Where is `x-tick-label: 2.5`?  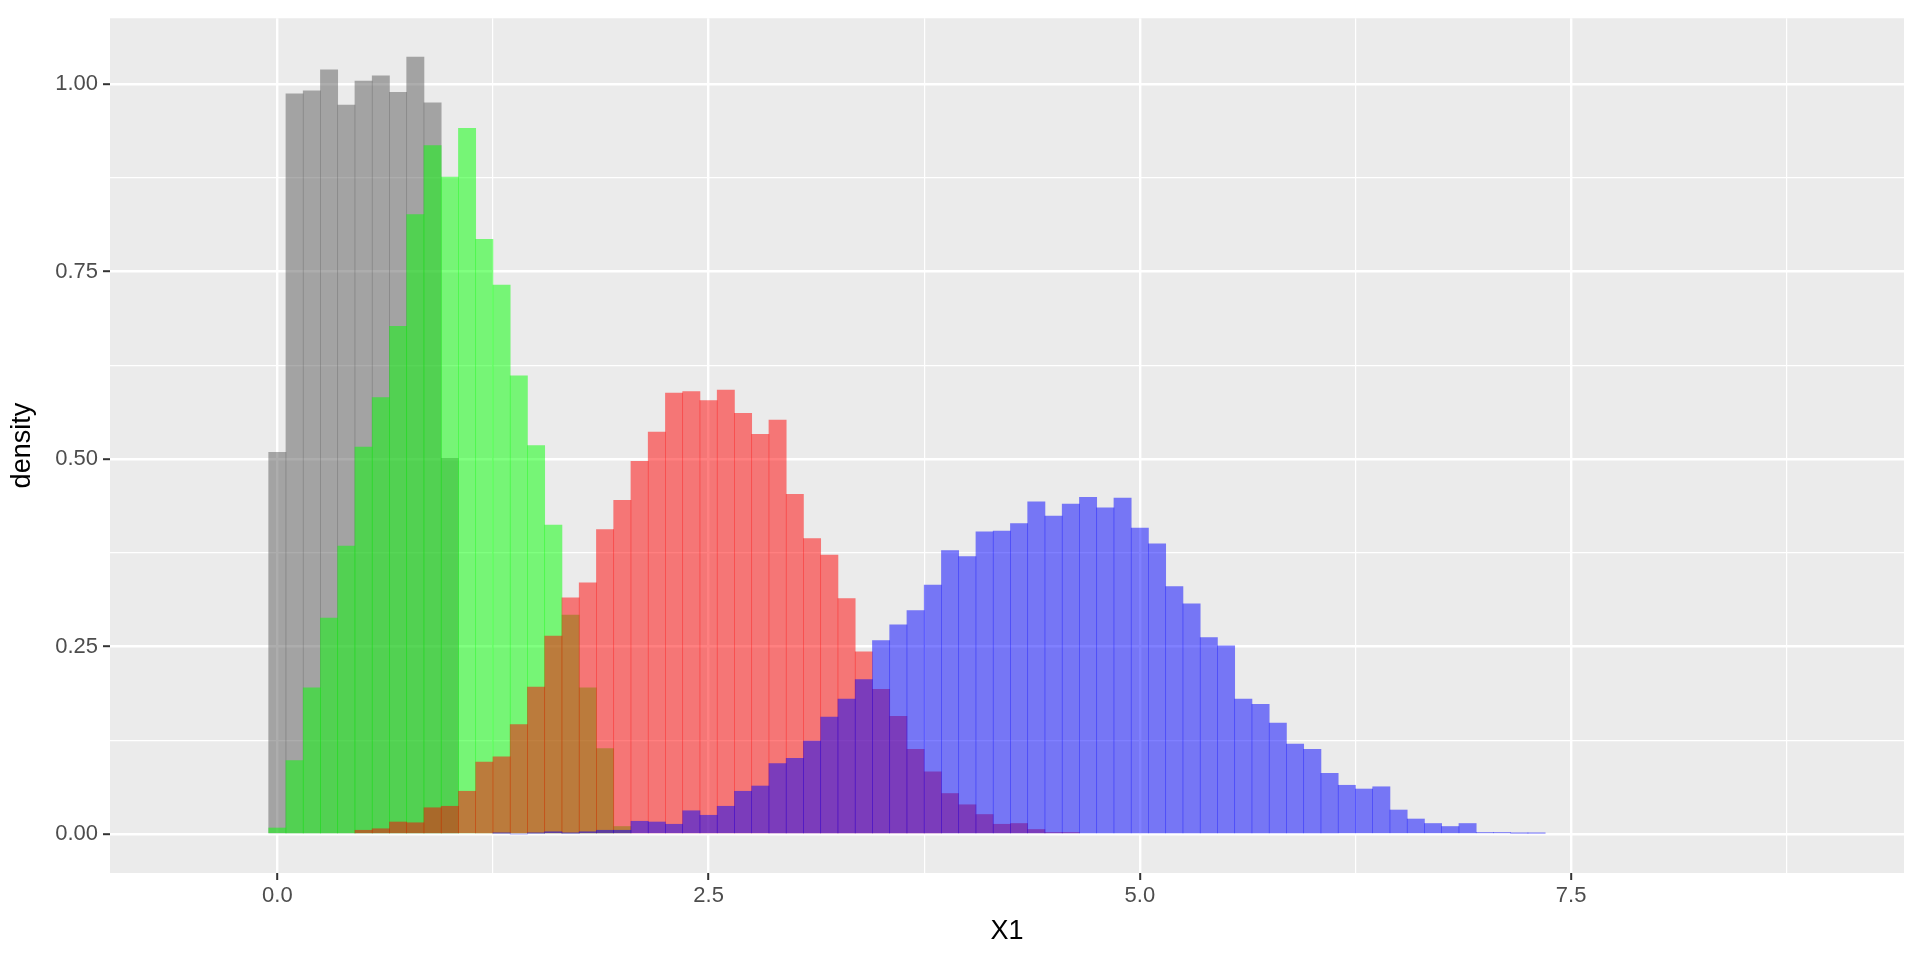
x-tick-label: 2.5 is located at coordinates (708, 895).